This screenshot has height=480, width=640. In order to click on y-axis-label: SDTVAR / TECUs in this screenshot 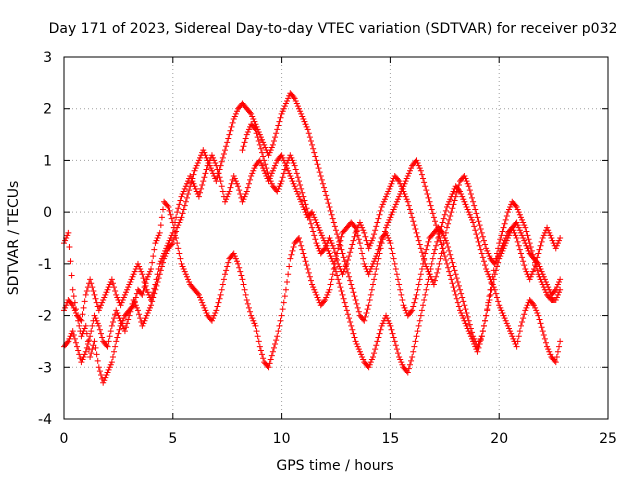, I will do `click(14, 238)`.